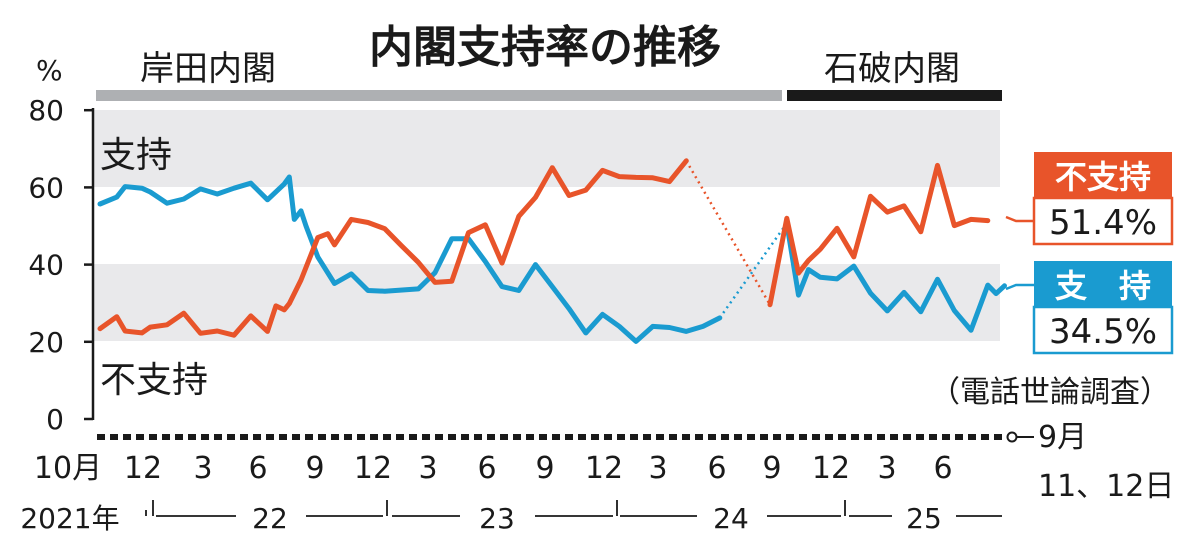 This screenshot has height=555, width=1200. I want to click on y-tick-label: 60, so click(46, 187).